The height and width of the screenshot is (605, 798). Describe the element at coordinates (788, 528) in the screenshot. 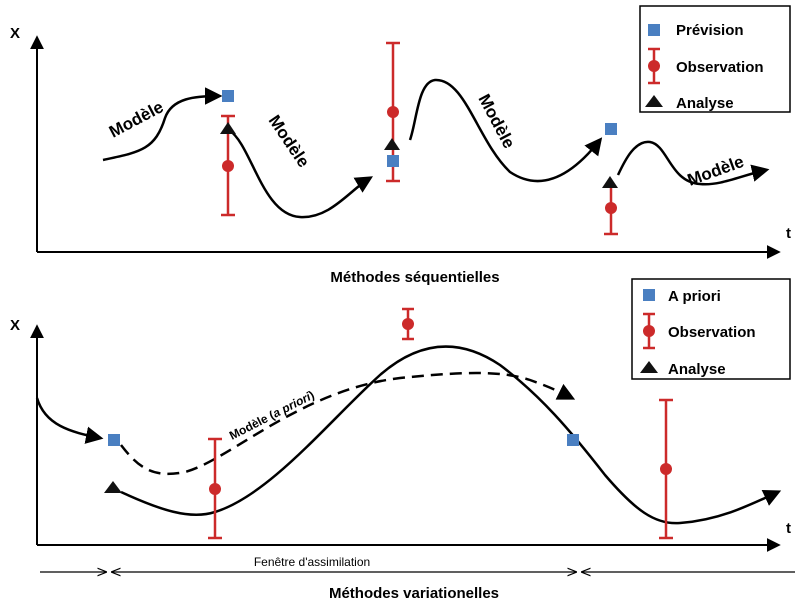

I see `bottom-x-axis-label: t` at that location.